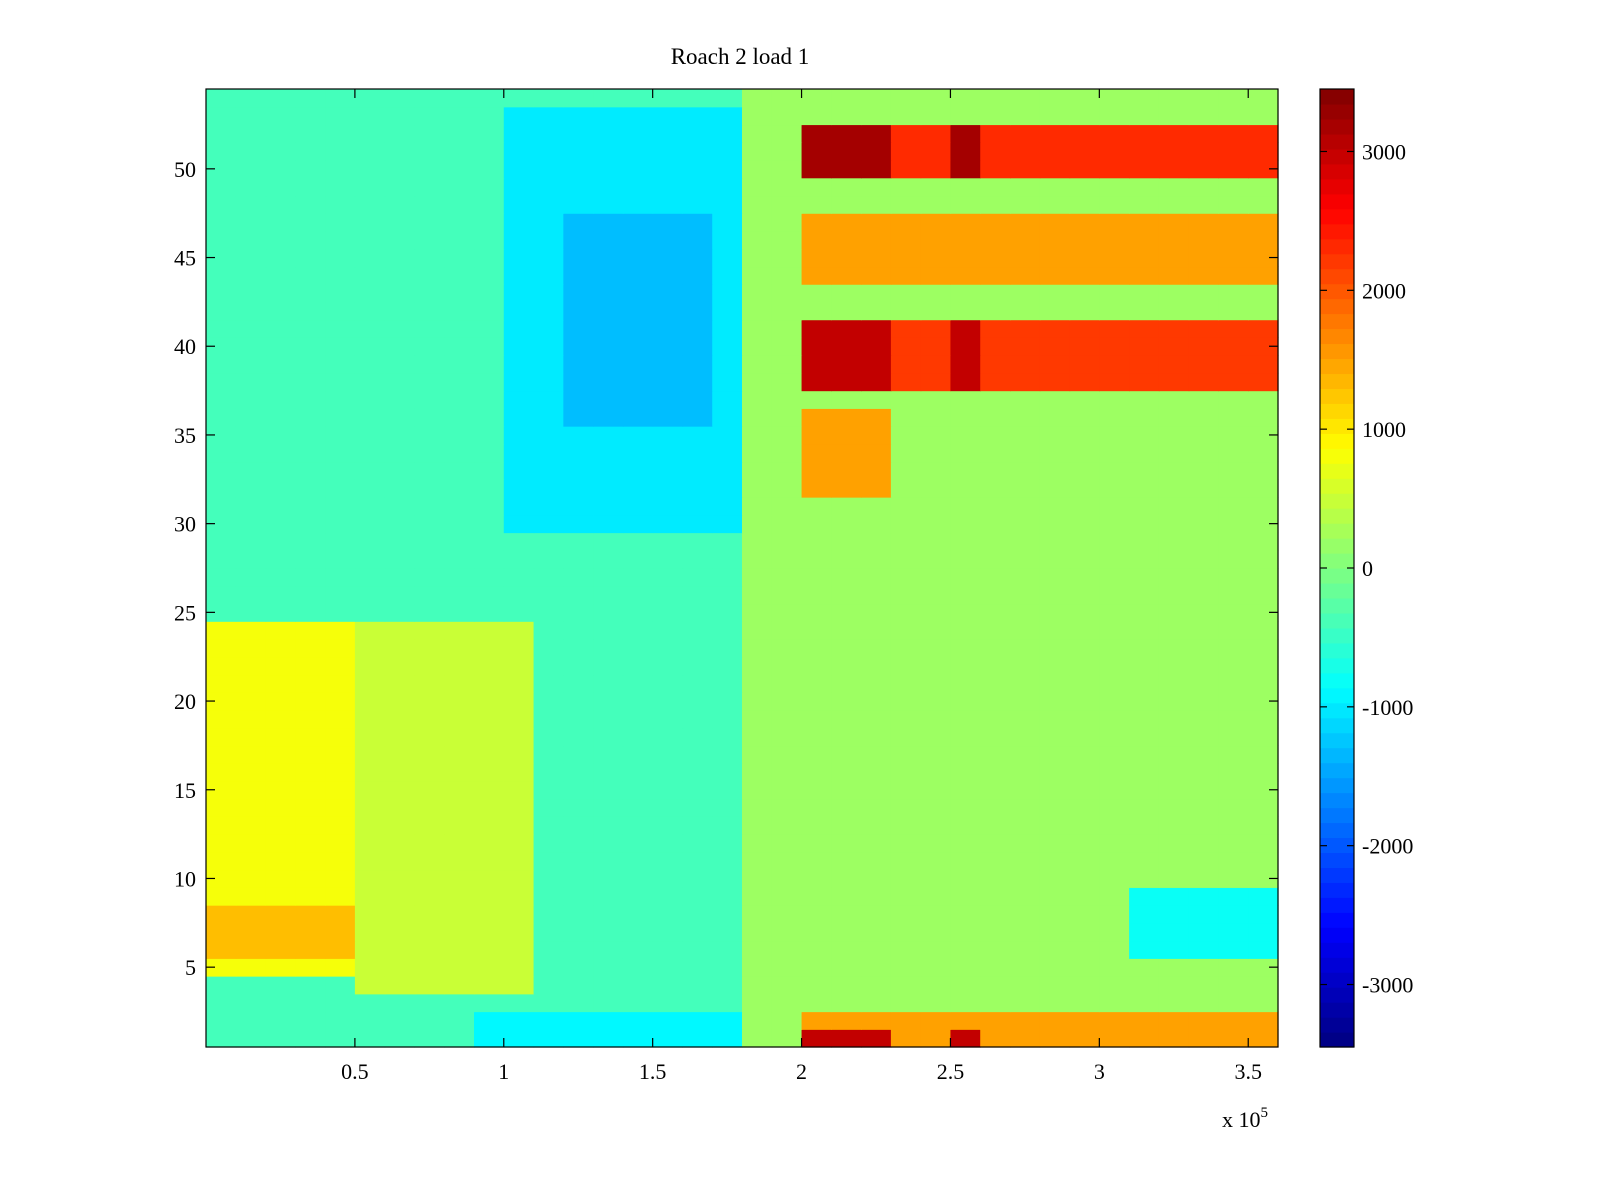 The image size is (1600, 1200). I want to click on y-tick-label: 45, so click(185, 258).